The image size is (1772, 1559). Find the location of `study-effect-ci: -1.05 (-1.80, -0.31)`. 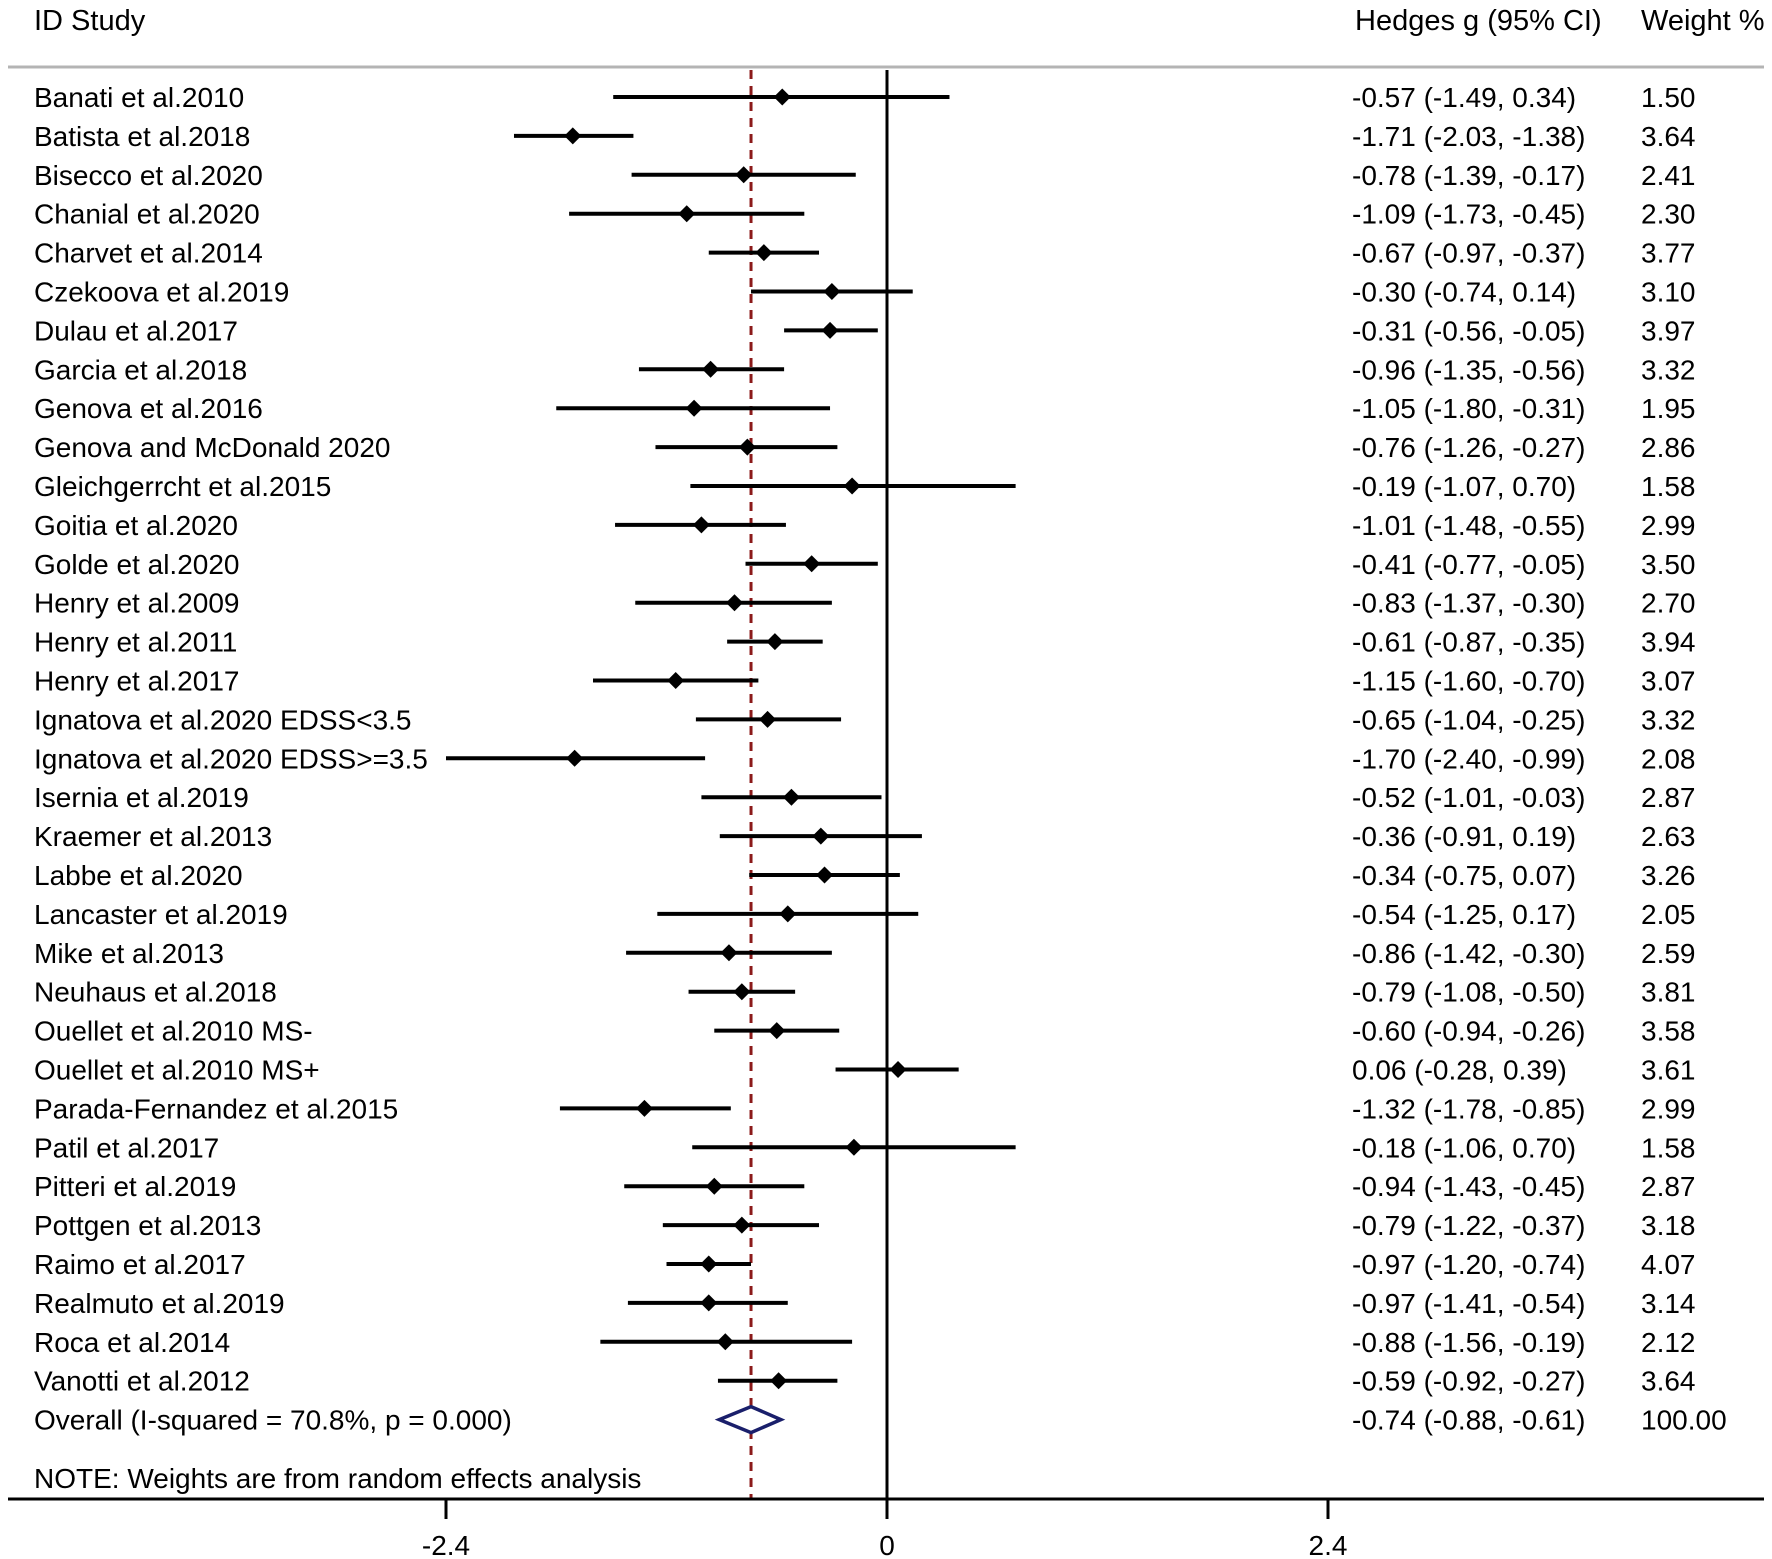

study-effect-ci: -1.05 (-1.80, -0.31) is located at coordinates (1468, 408).